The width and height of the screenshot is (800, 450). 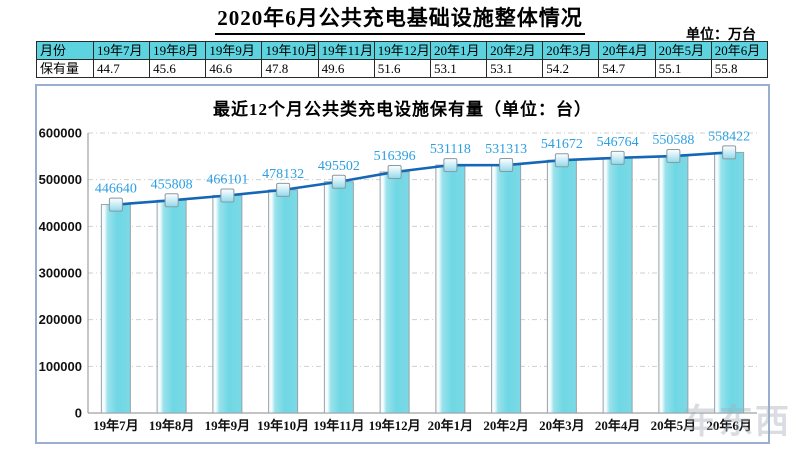 What do you see at coordinates (60, 366) in the screenshot?
I see `y-axis-label: 100000` at bounding box center [60, 366].